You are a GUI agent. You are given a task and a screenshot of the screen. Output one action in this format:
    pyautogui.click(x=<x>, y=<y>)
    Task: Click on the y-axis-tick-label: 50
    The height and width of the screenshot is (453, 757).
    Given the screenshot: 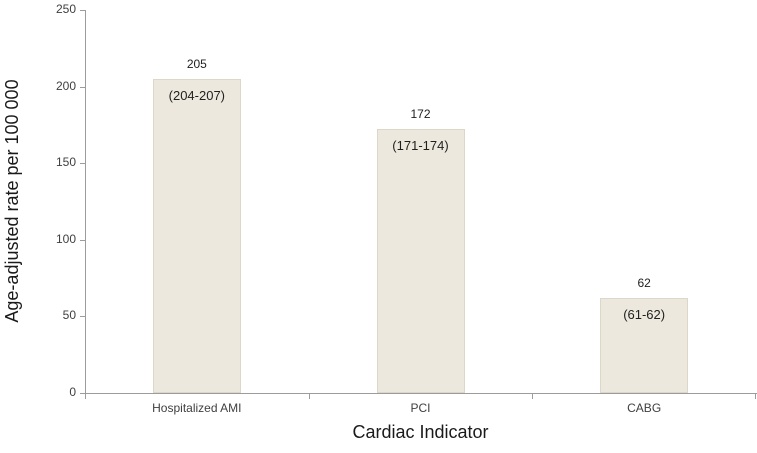 What is the action you would take?
    pyautogui.click(x=69, y=315)
    